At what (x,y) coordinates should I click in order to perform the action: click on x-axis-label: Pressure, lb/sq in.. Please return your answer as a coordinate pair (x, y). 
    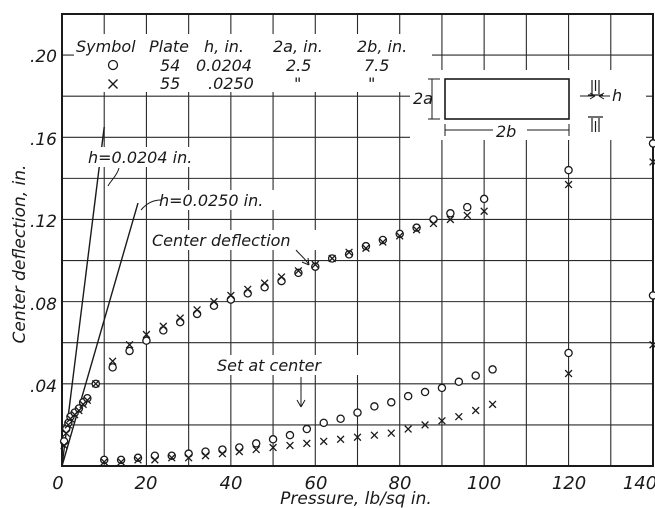
    Looking at the image, I should click on (356, 498).